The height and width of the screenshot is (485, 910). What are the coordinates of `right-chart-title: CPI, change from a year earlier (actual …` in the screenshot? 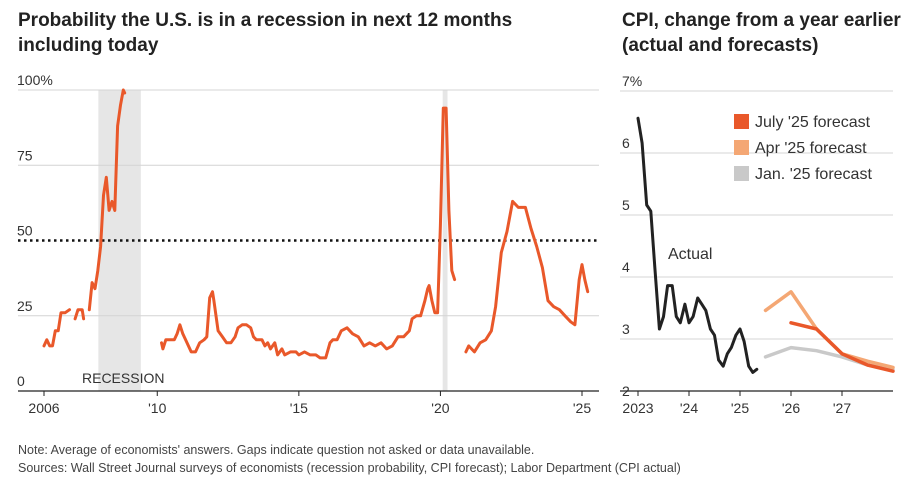 It's located at (761, 33).